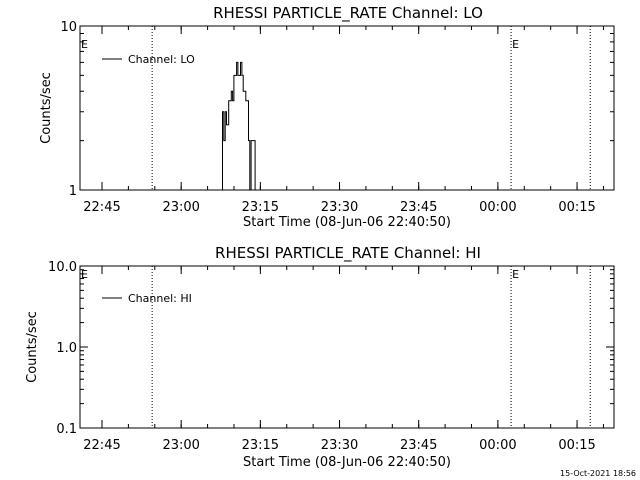 This screenshot has width=640, height=480. I want to click on hi-y-tick-label: 10.0, so click(62, 267).